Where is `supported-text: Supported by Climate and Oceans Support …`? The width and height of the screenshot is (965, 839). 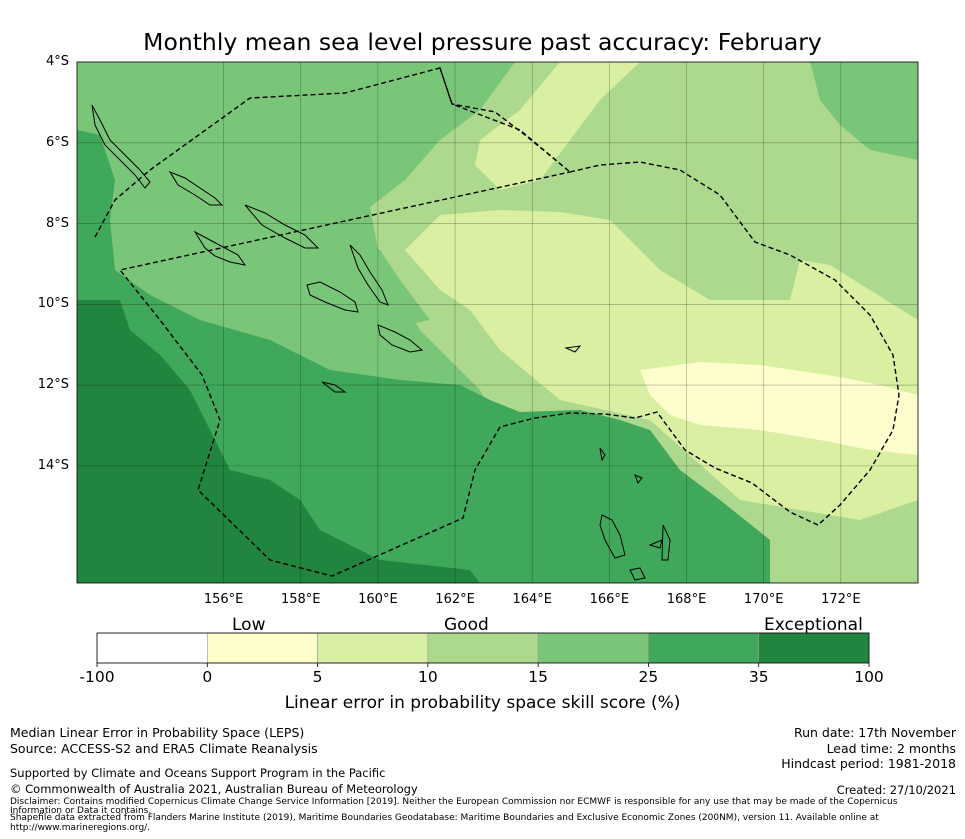
supported-text: Supported by Climate and Oceans Support … is located at coordinates (198, 773).